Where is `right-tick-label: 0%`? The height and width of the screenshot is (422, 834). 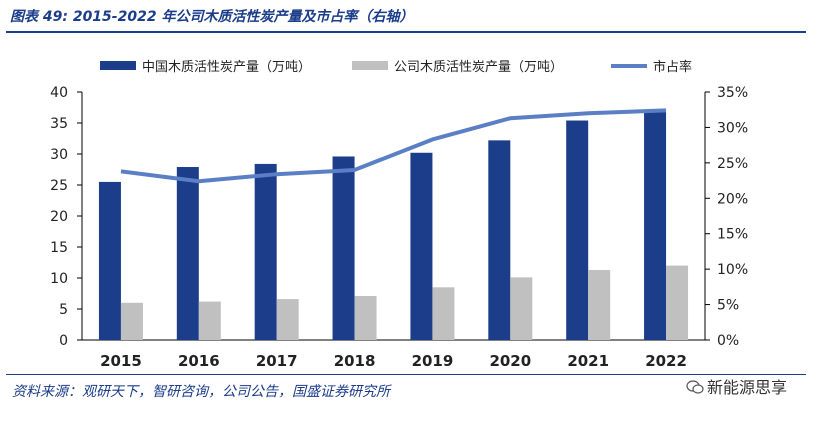
right-tick-label: 0% is located at coordinates (728, 341).